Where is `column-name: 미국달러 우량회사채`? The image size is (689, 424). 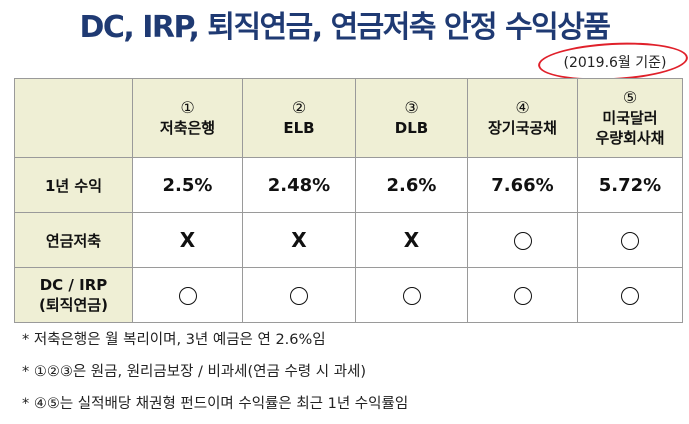
column-name: 미국달러 우량회사채 is located at coordinates (630, 128).